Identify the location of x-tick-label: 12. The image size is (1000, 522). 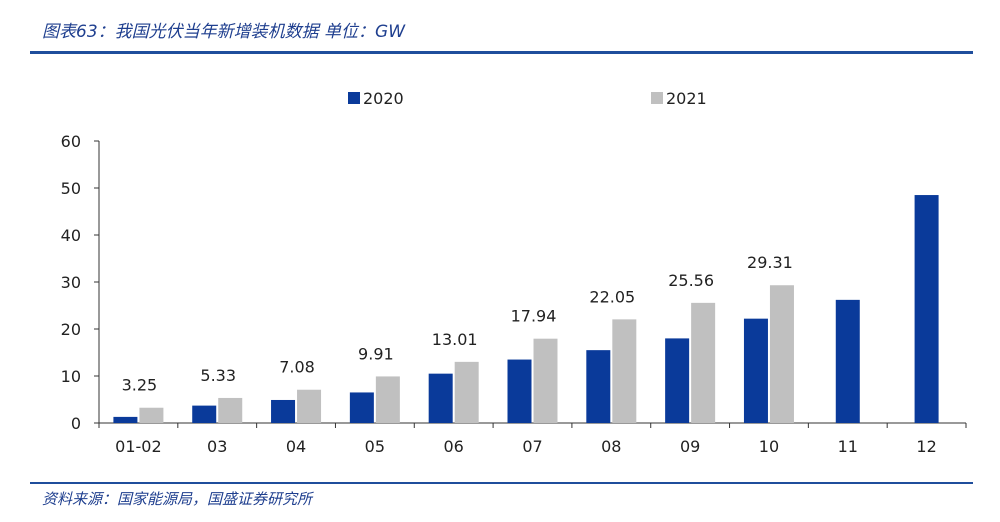
(926, 446).